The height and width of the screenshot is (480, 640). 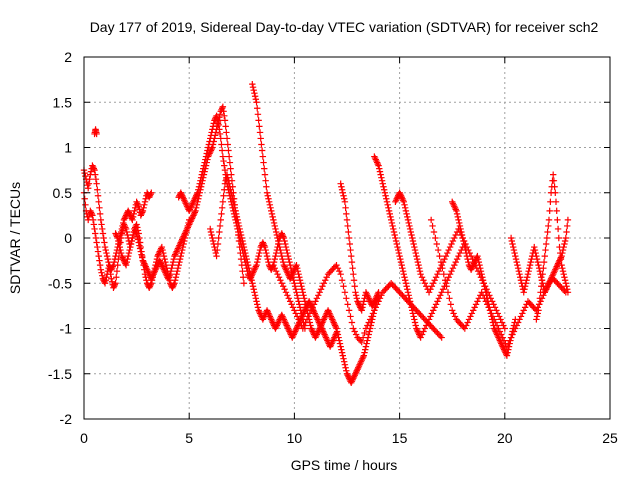 What do you see at coordinates (63, 102) in the screenshot?
I see `y-tick-label: 1.5` at bounding box center [63, 102].